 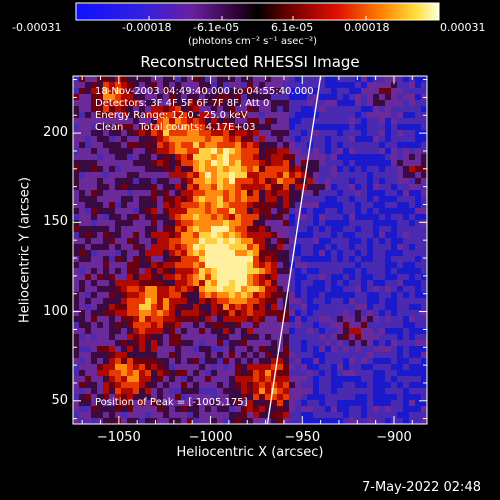 What do you see at coordinates (171, 402) in the screenshot?
I see `info-peak-position: Position of Peak = [-1005,175]` at bounding box center [171, 402].